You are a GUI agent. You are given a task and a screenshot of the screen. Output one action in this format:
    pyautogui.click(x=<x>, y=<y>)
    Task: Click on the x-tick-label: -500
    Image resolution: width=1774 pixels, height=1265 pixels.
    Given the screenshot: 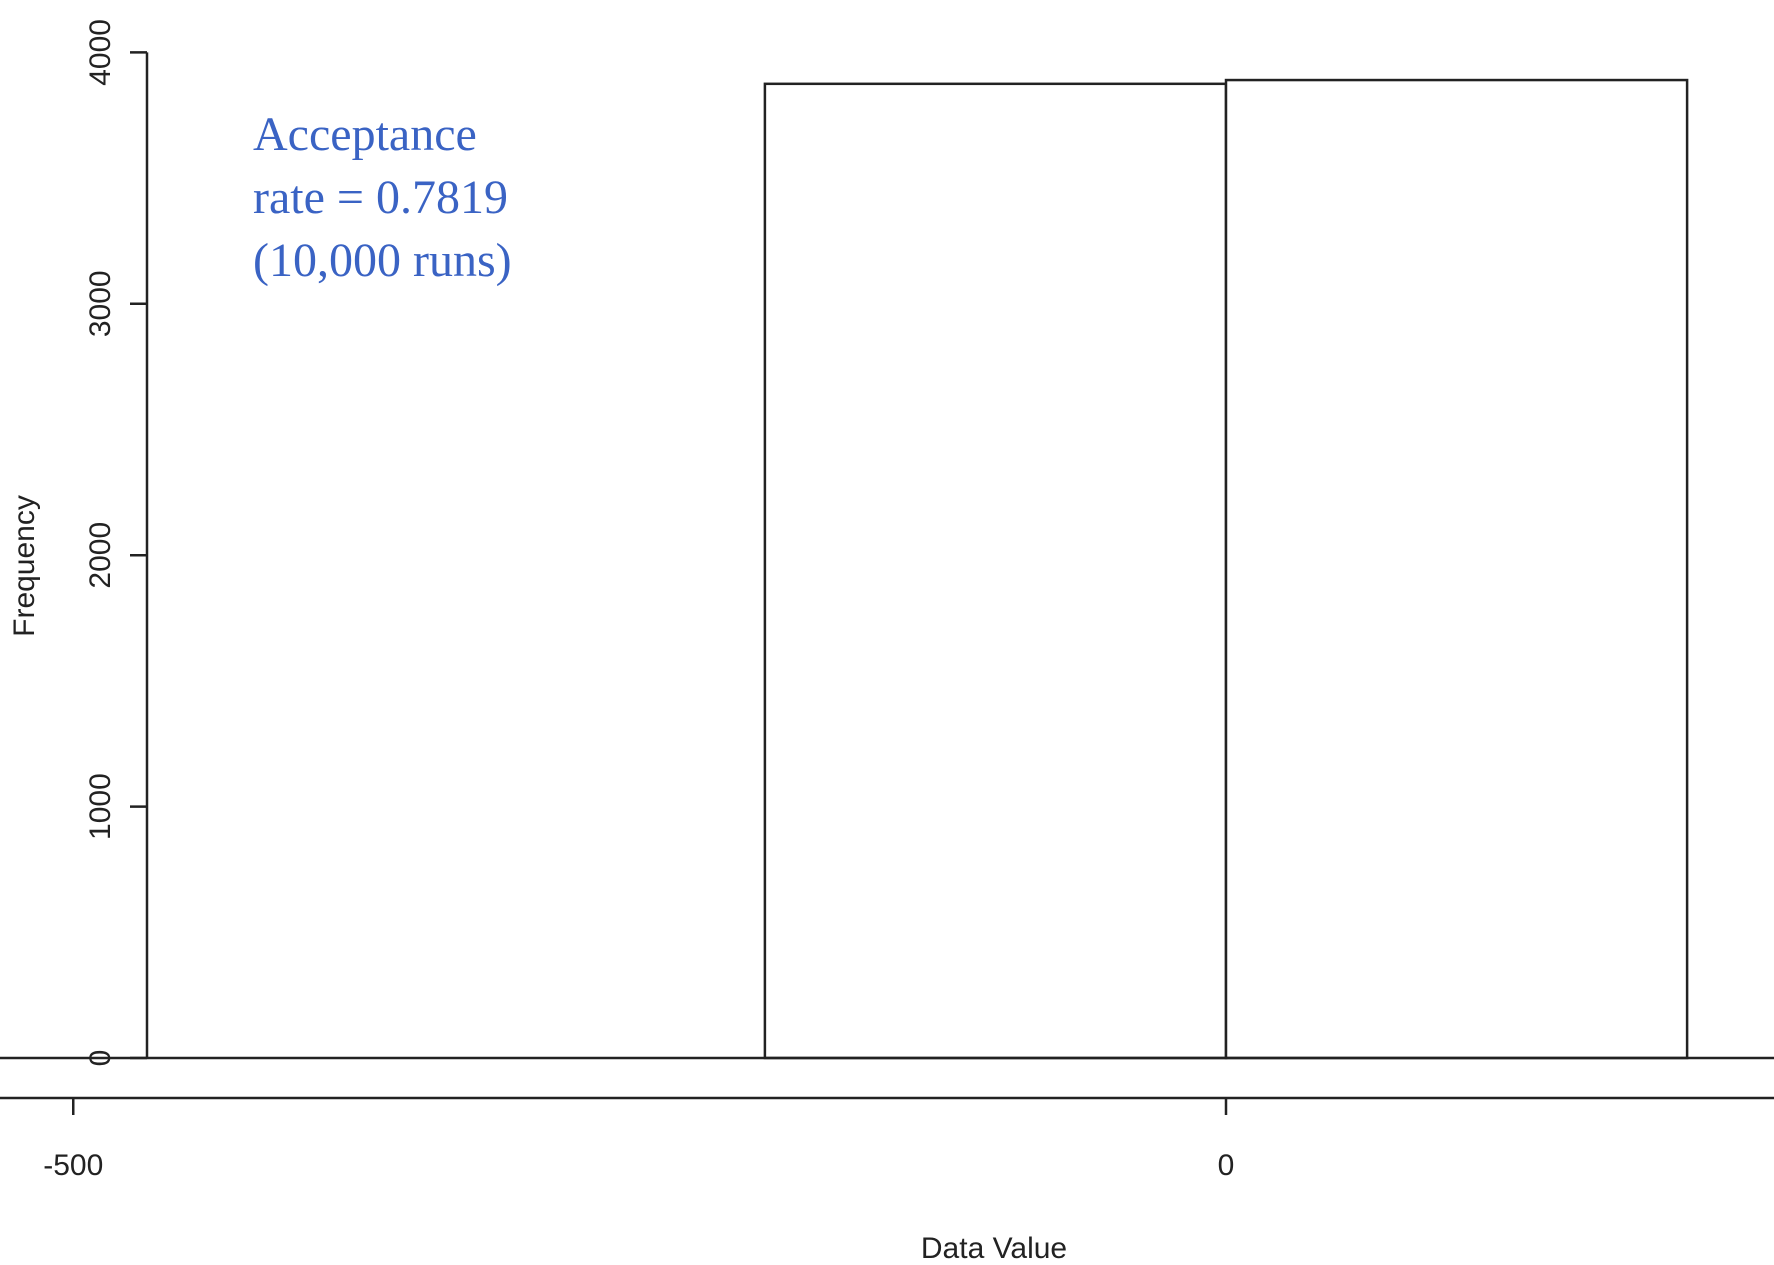 What is the action you would take?
    pyautogui.click(x=73, y=1165)
    